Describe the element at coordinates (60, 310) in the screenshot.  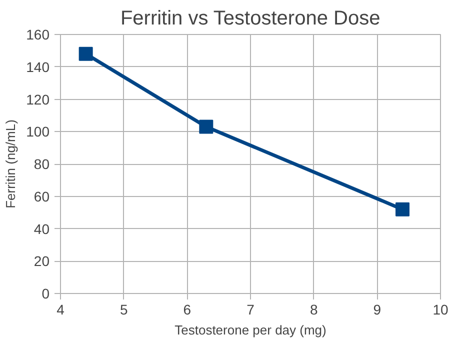
I see `x-tick-label: 4` at that location.